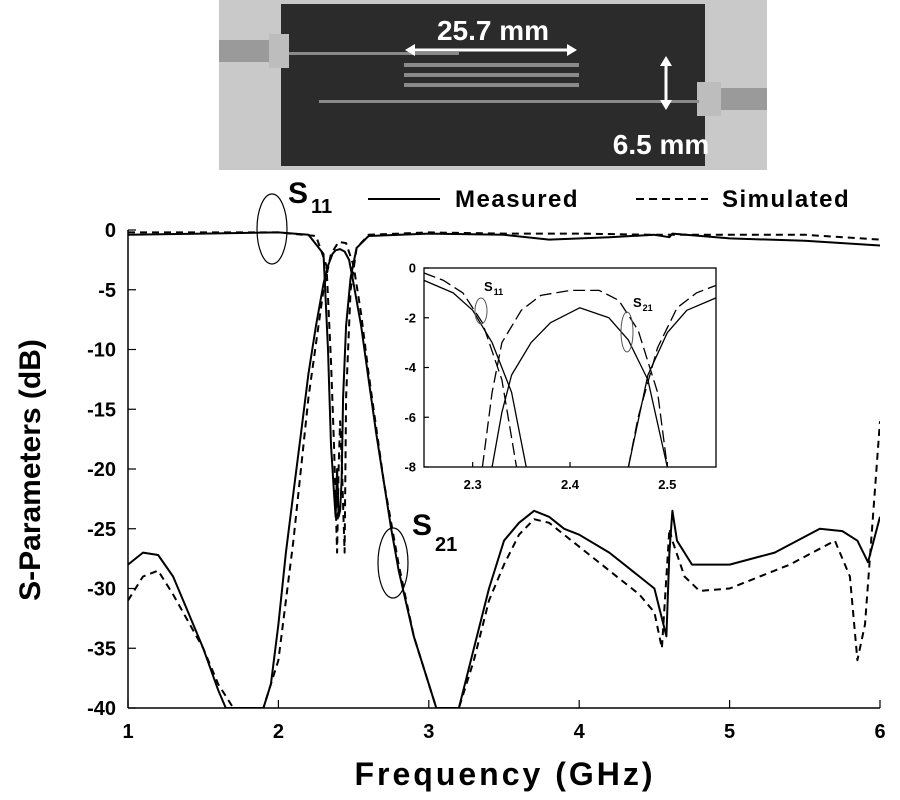  What do you see at coordinates (627, 332) in the screenshot?
I see `inset-s21-ellipse` at bounding box center [627, 332].